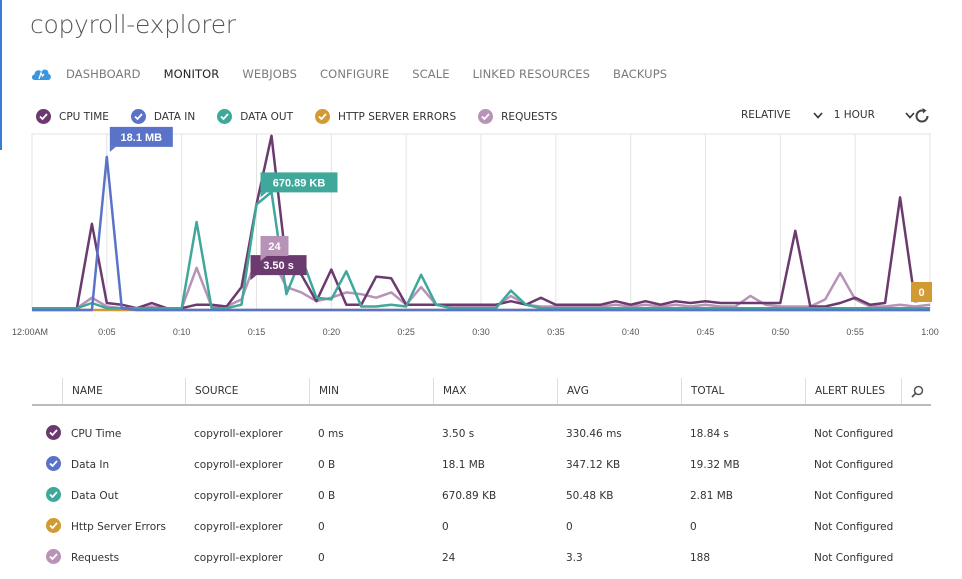  I want to click on legend-item-cpu-time: CPU TIME, so click(72, 116).